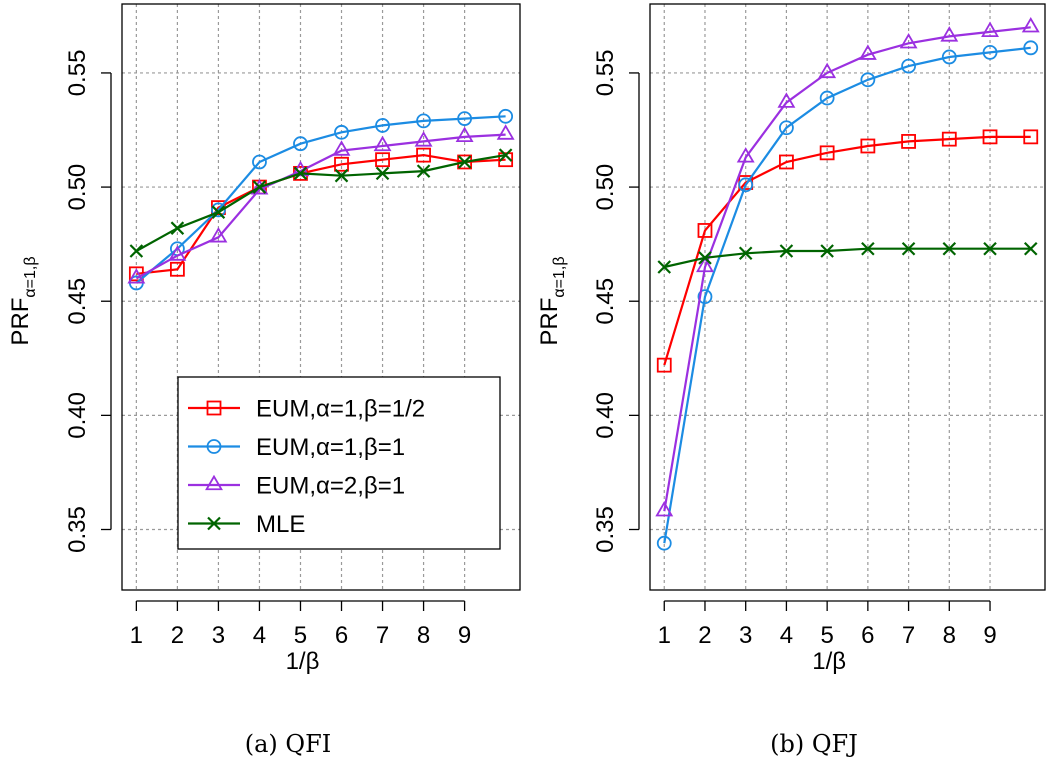  Describe the element at coordinates (214, 523) in the screenshot. I see `legend-marker` at that location.